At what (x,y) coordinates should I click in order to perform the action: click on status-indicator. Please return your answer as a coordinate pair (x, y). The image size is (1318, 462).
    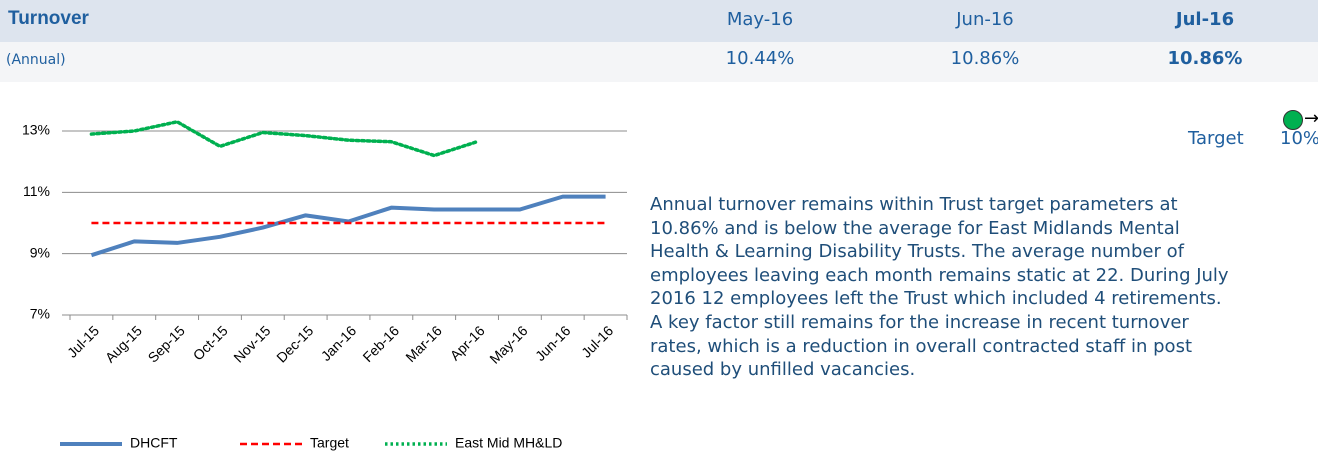
    Looking at the image, I should click on (1293, 120).